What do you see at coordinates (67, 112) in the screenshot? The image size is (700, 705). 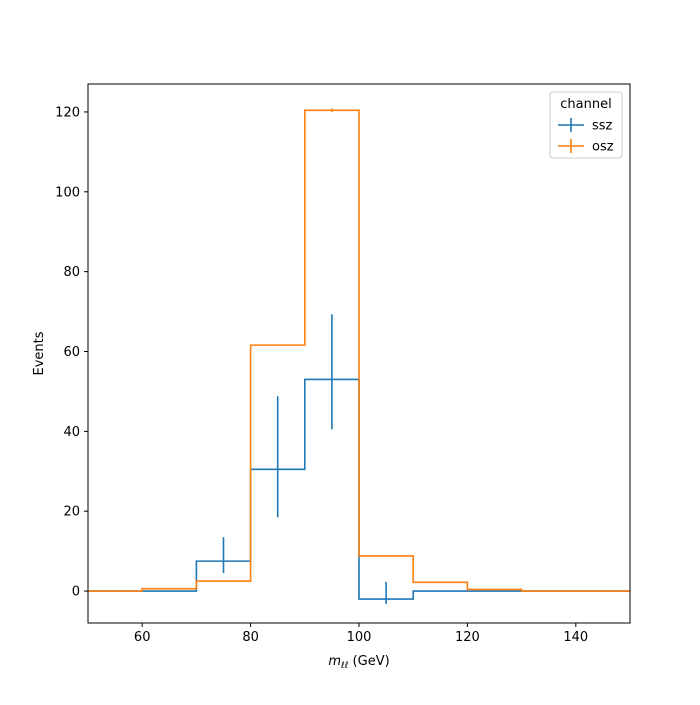 I see `y-tick-label: 120` at bounding box center [67, 112].